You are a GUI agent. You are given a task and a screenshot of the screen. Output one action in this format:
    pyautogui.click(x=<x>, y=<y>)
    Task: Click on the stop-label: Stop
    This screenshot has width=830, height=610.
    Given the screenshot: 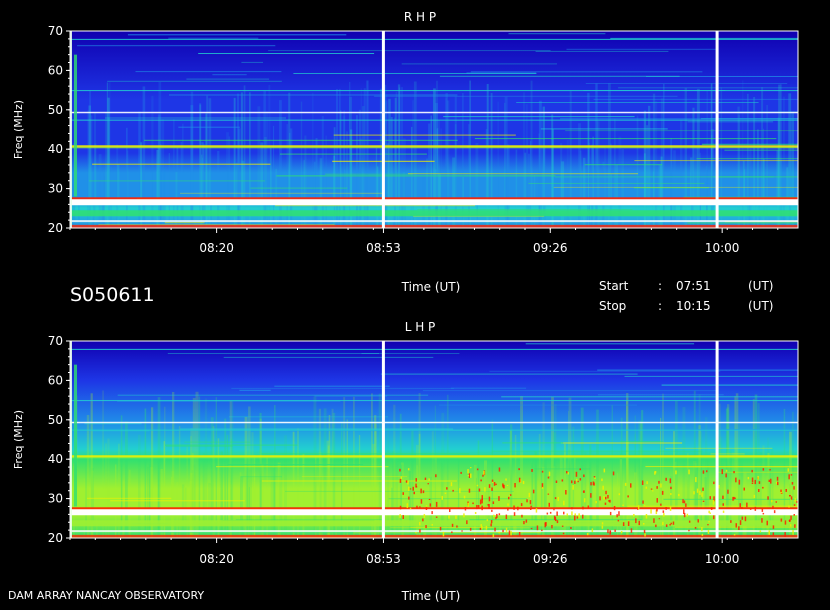 What is the action you would take?
    pyautogui.click(x=613, y=306)
    